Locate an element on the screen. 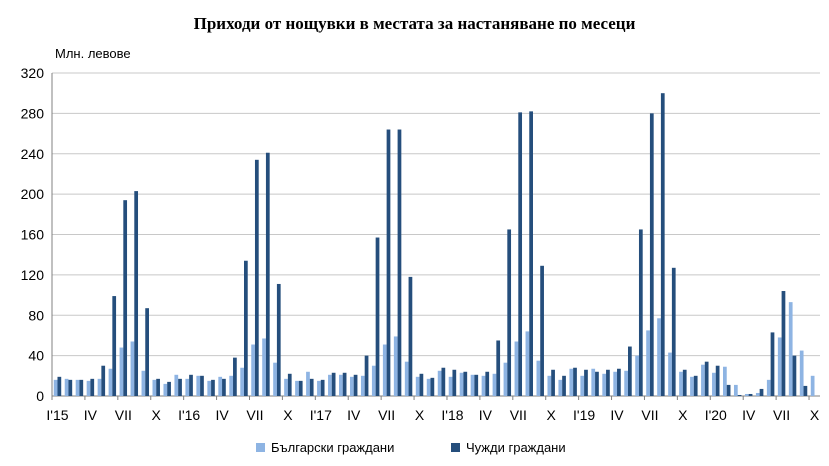 This screenshot has width=829, height=466. legend-label-bulgarian: Български граждани is located at coordinates (333, 447).